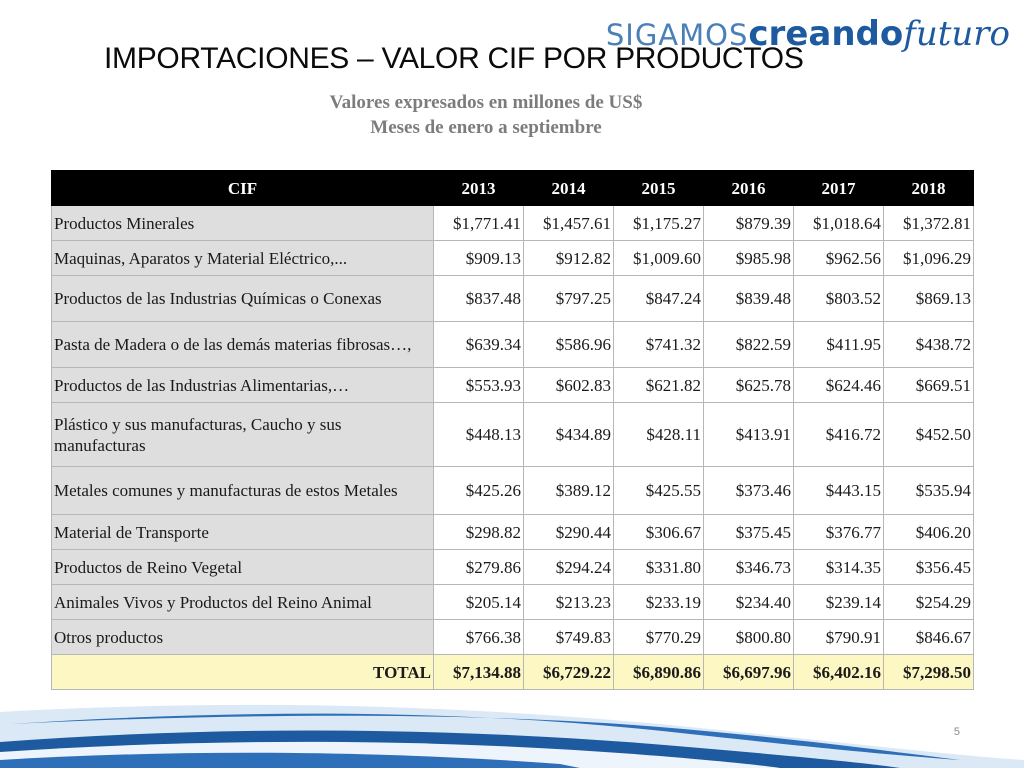  What do you see at coordinates (928, 188) in the screenshot?
I see `column-header: 2018` at bounding box center [928, 188].